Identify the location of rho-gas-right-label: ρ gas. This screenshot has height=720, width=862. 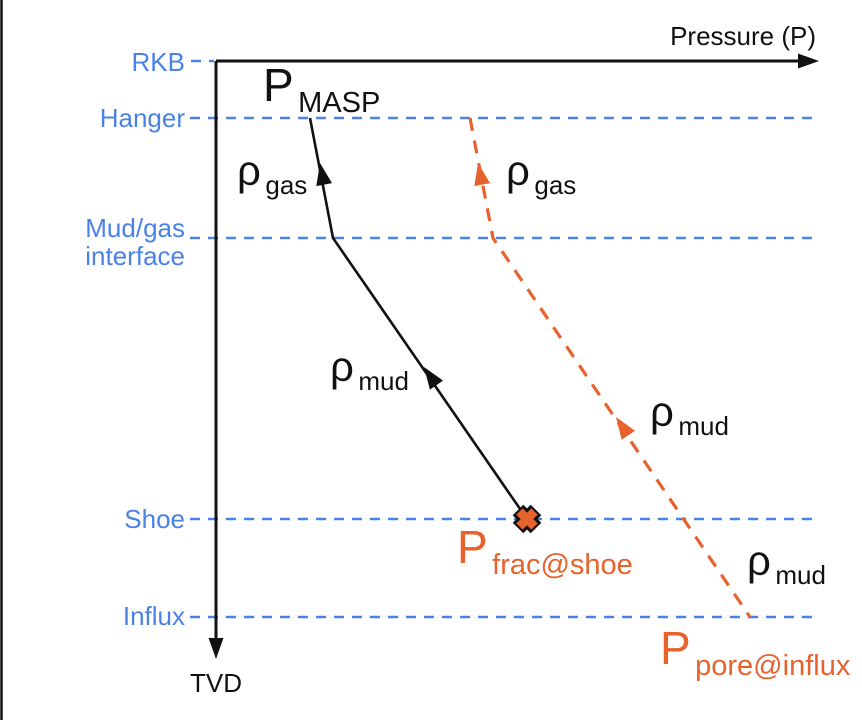
(541, 173).